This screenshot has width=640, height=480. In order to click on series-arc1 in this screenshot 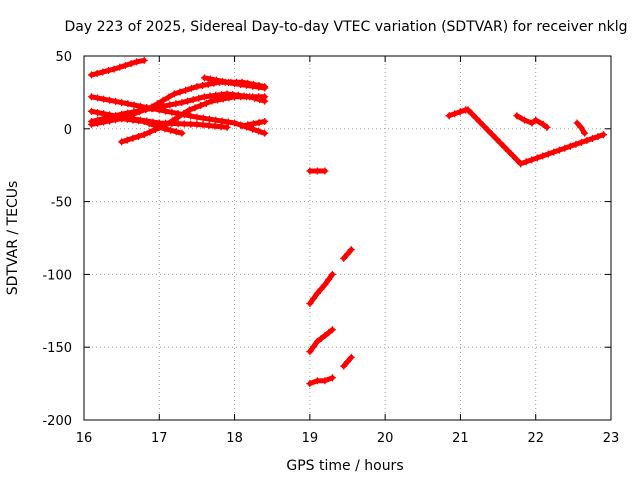, I will do `click(118, 67)`.